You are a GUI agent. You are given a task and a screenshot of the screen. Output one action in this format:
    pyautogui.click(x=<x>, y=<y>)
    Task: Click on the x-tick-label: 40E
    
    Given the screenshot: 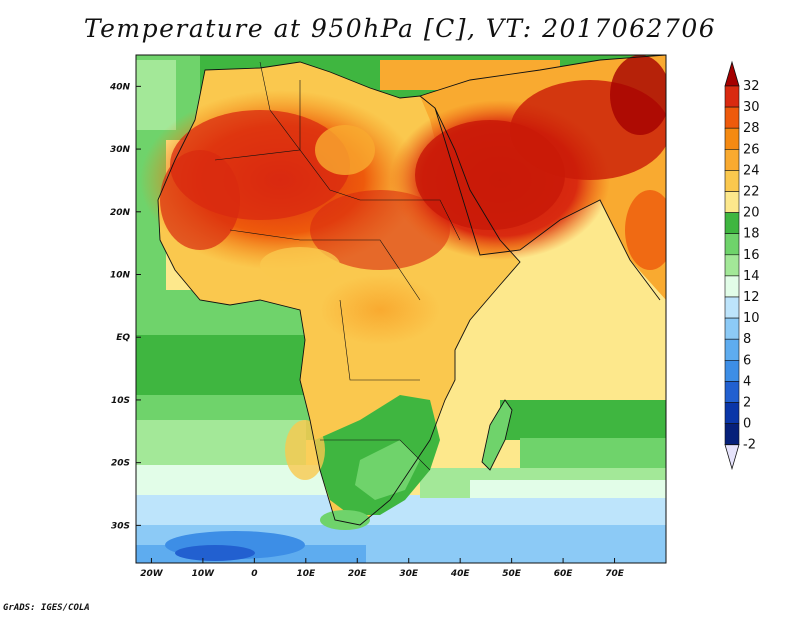 What is the action you would take?
    pyautogui.click(x=460, y=574)
    